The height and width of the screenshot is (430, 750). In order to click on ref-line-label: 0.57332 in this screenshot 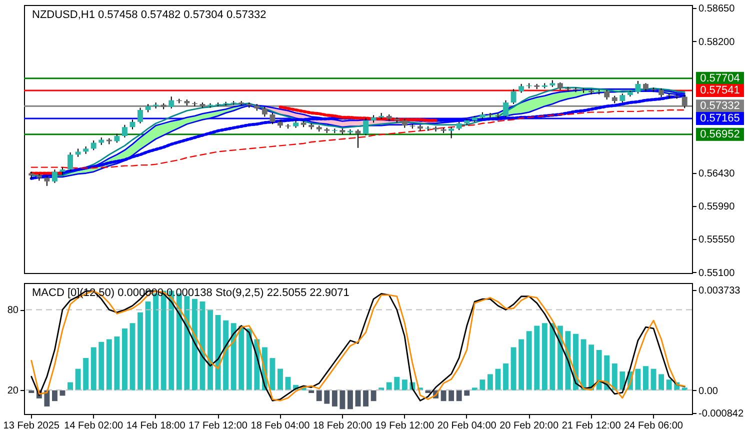, I will do `click(720, 106)`.